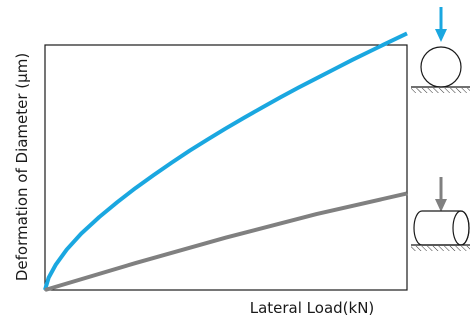 The width and height of the screenshot is (470, 320). I want to click on y-axis-label: Deformation of Diameter (μm), so click(22, 167).